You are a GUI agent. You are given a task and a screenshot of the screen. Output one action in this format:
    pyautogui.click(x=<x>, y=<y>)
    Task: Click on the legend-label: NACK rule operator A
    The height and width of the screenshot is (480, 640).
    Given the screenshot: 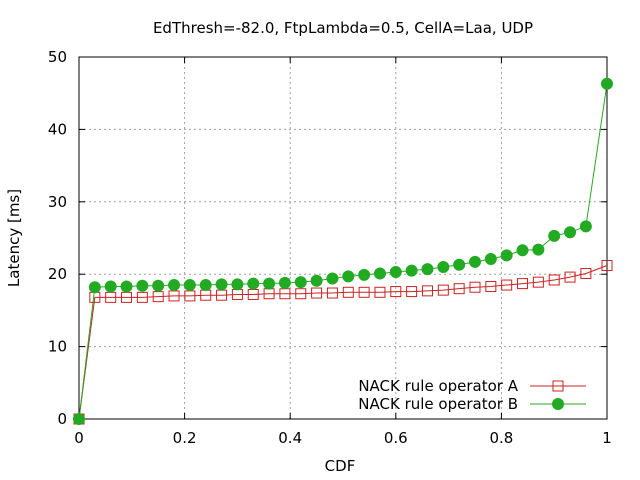 What is the action you would take?
    pyautogui.click(x=438, y=386)
    